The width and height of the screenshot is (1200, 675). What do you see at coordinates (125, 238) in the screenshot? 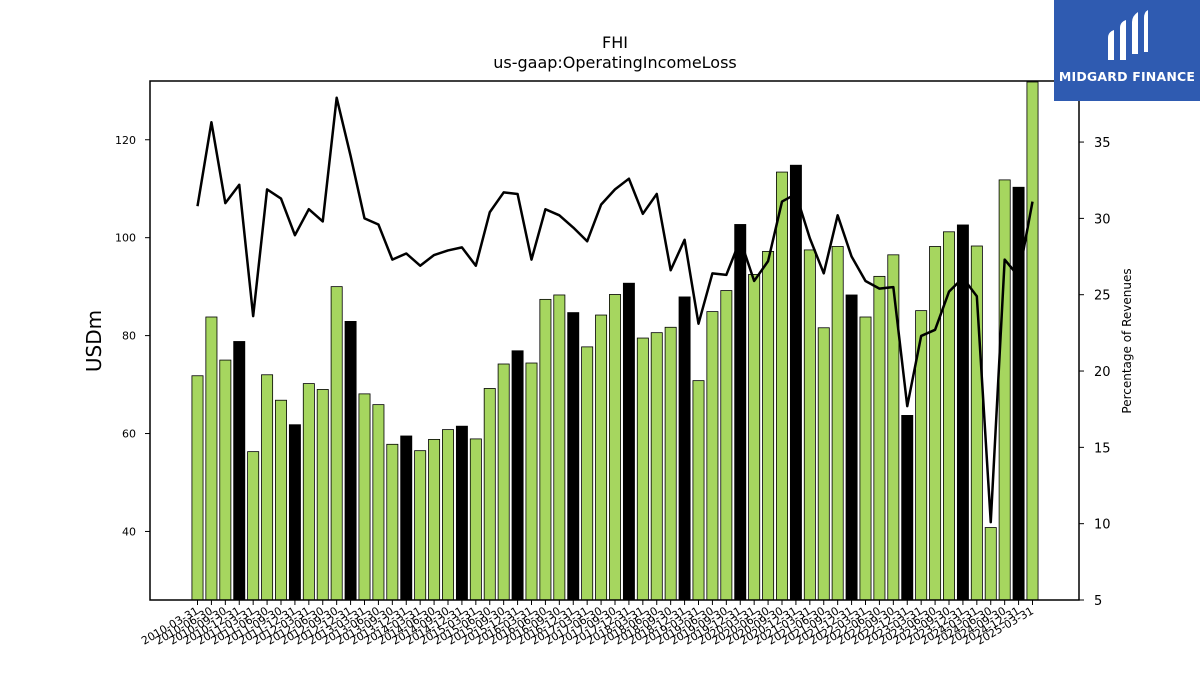
I see `y-tick-label: 100` at bounding box center [125, 238].